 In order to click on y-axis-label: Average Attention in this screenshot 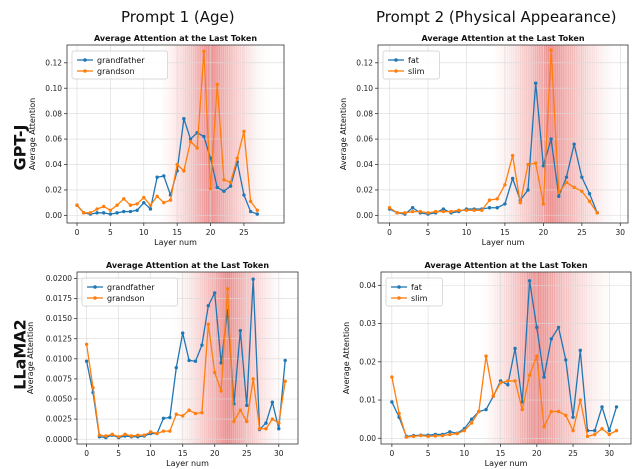, I will do `click(346, 358)`.